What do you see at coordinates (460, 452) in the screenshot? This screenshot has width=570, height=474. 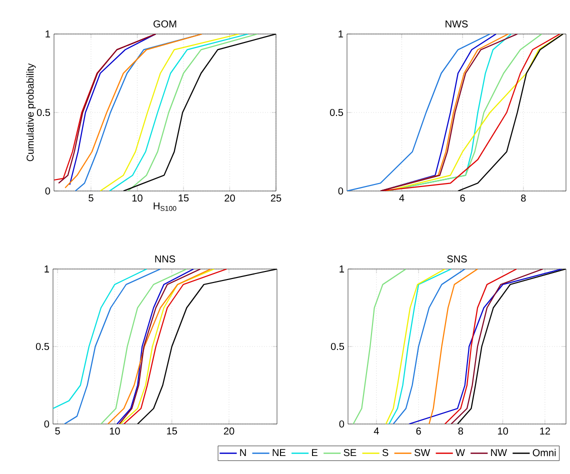 I see `legend-label: W` at bounding box center [460, 452].